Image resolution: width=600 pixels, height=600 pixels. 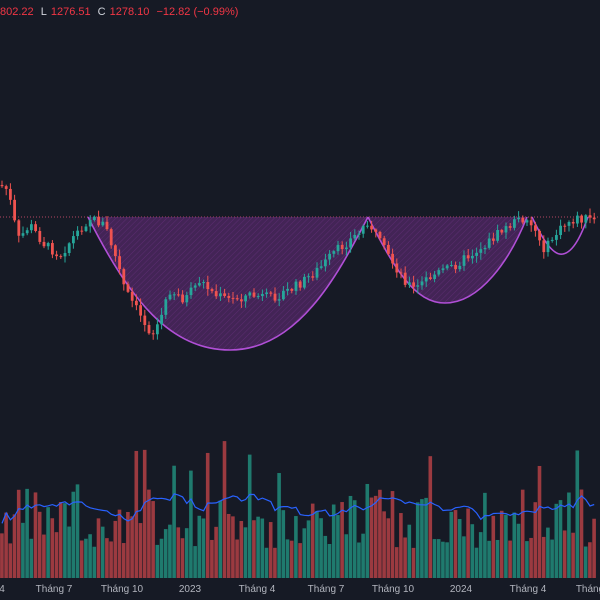 I want to click on volume-ma-line, so click(x=298, y=508).